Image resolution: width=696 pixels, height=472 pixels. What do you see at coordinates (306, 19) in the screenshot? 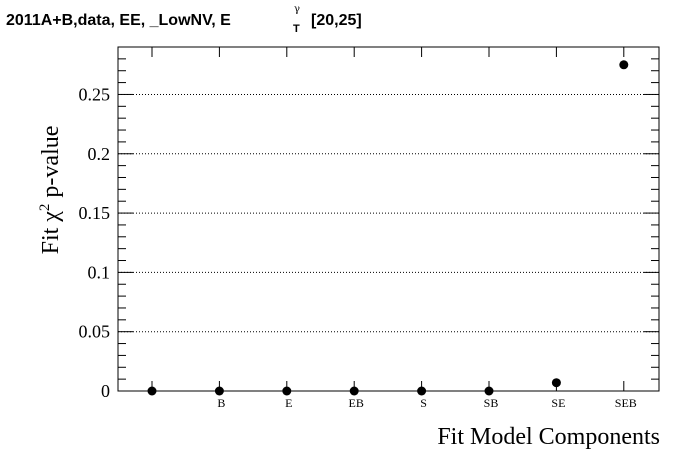
I see `chart-title: 2011A+B,data, EE, _LowNV, E γ T [20,25]` at bounding box center [306, 19].